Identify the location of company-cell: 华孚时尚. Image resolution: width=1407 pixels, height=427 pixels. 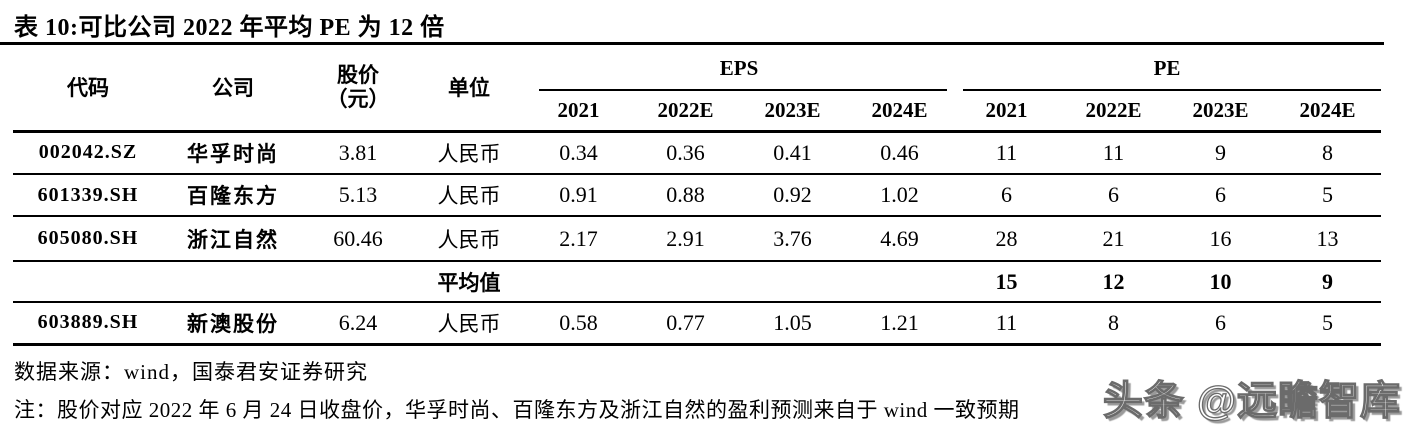
(233, 153).